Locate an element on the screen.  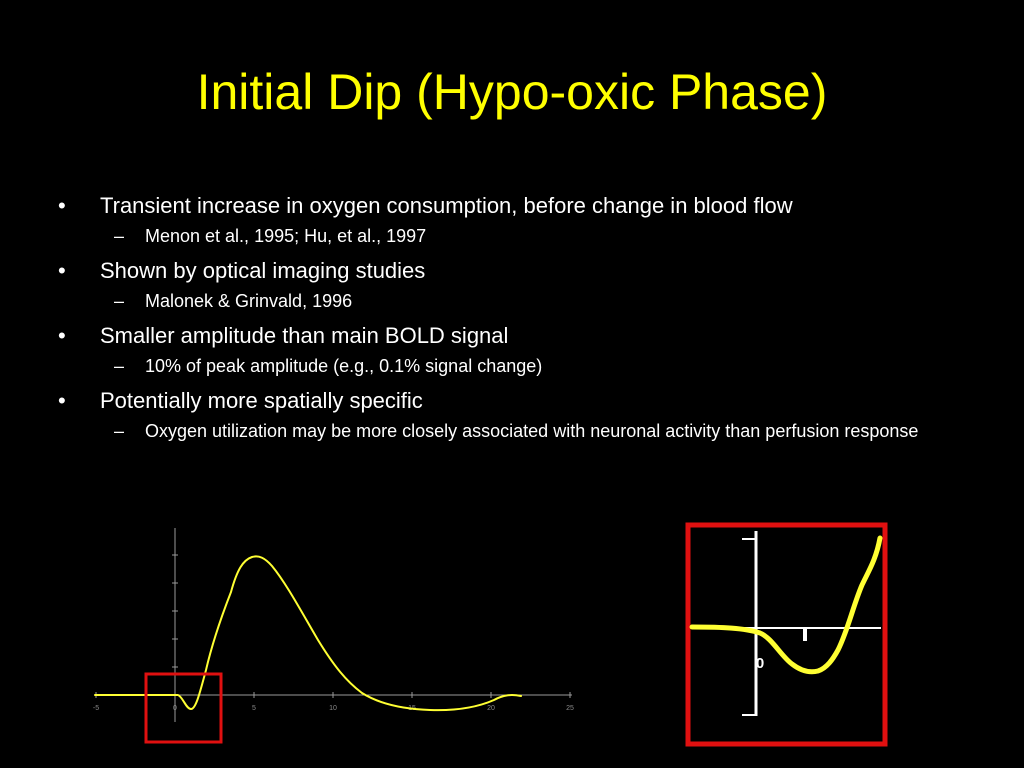
inset-dip-curve is located at coordinates (786, 605).